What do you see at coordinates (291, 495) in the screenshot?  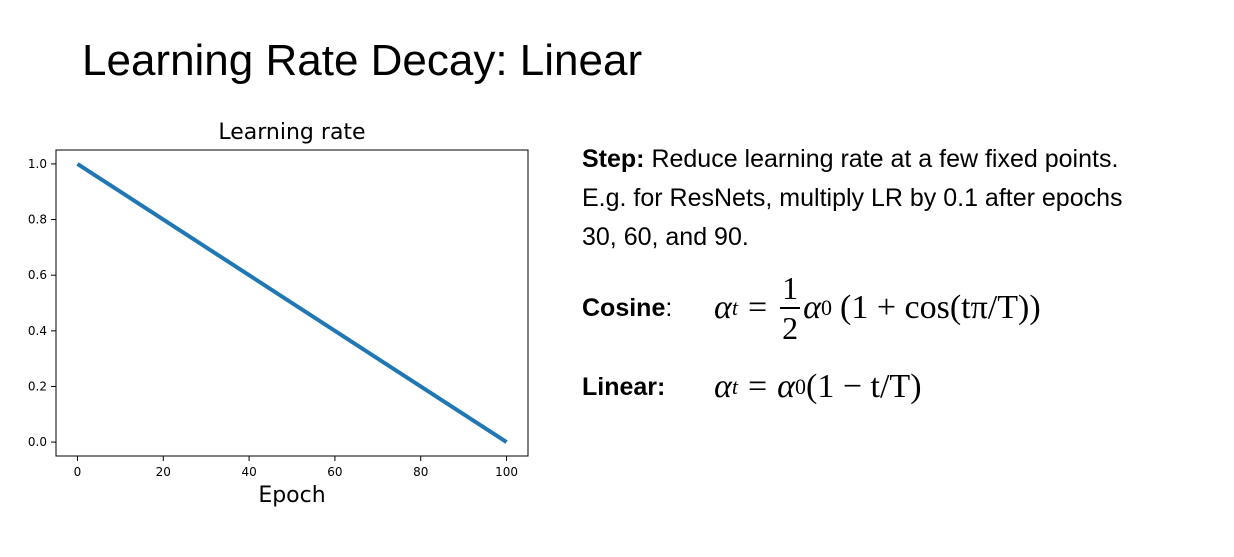 I see `x-axis-label: Epoch` at bounding box center [291, 495].